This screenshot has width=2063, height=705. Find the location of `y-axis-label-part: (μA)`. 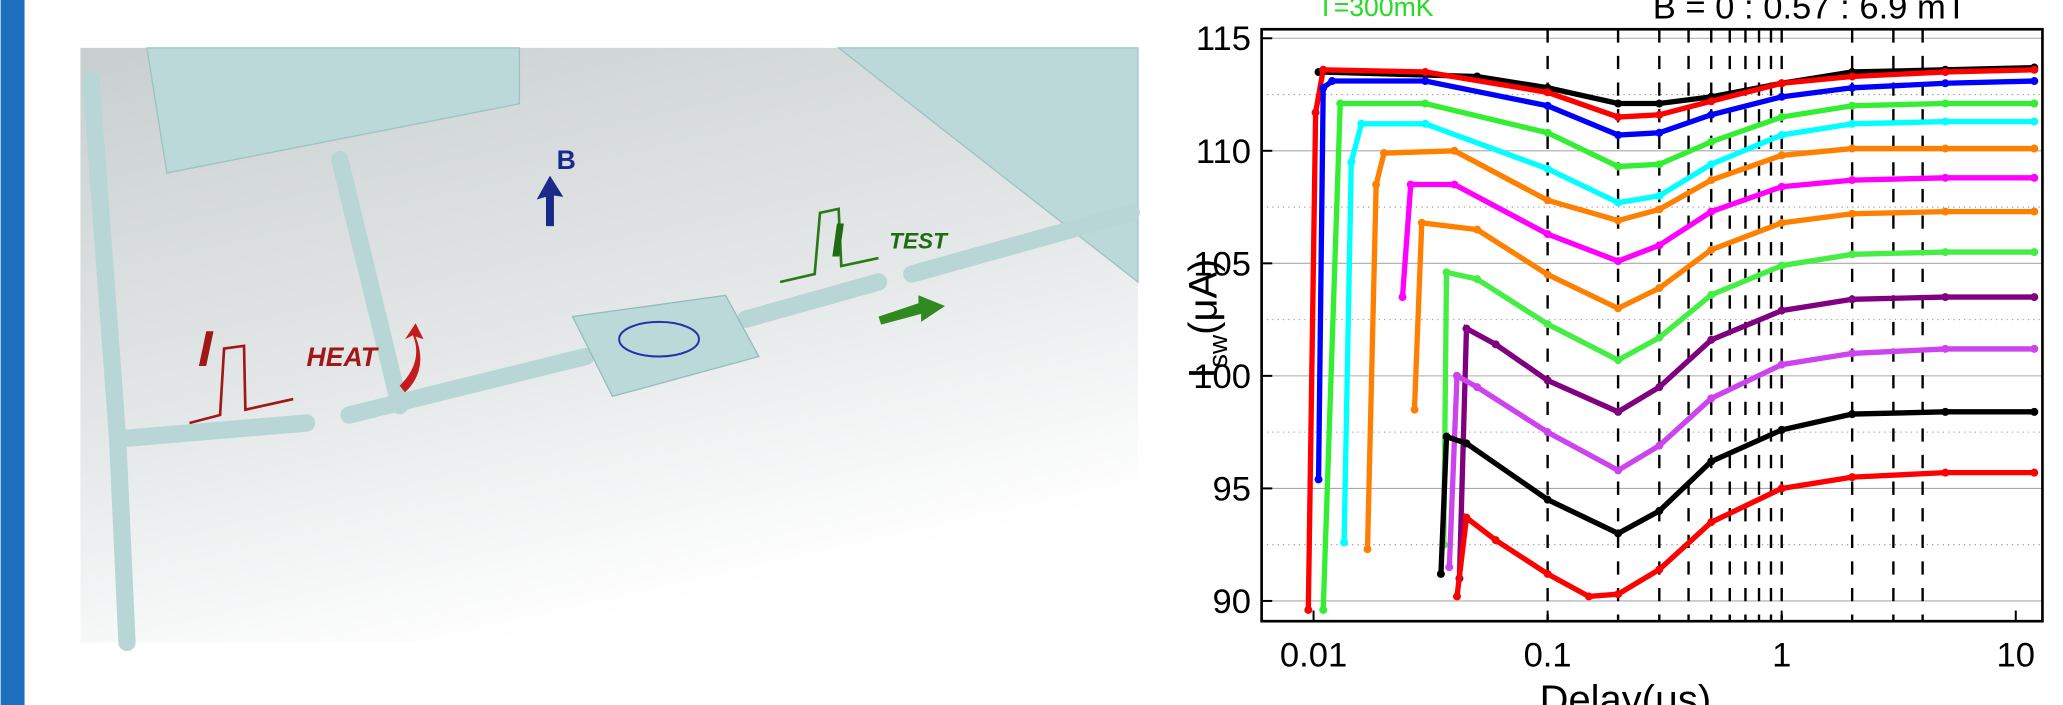

y-axis-label-part: (μA) is located at coordinates (1203, 297).